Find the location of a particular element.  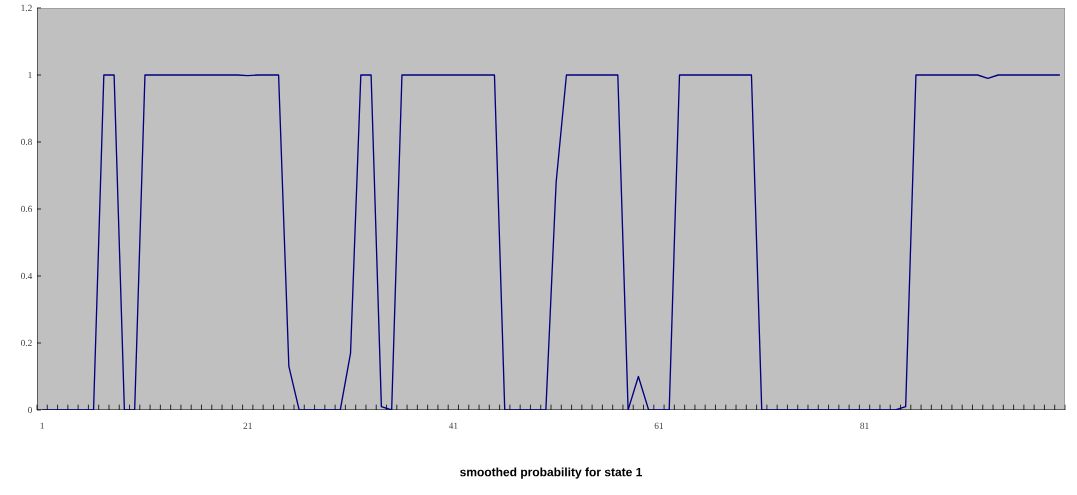

x-tick-label: 21 is located at coordinates (247, 425).